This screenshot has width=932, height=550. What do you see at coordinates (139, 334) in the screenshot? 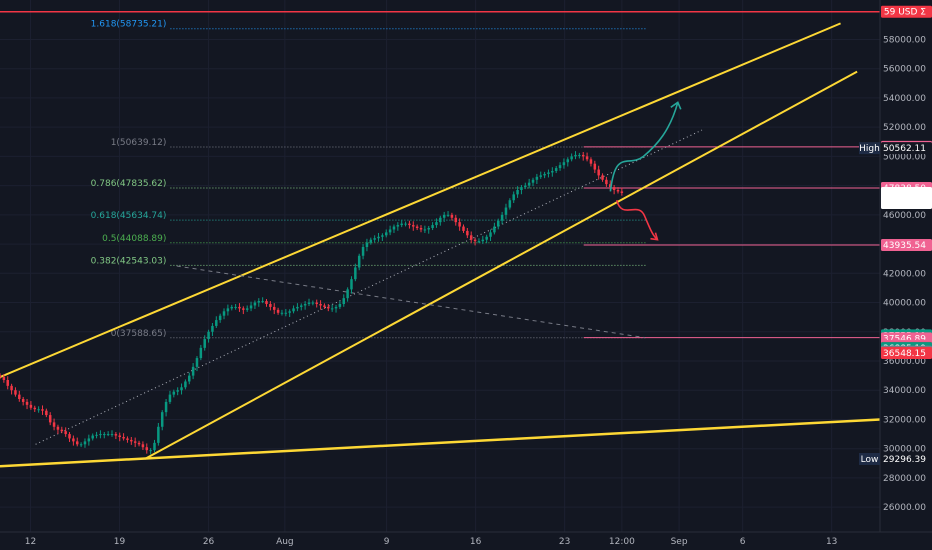
I see `fib-level-label: 0(37588.65)` at bounding box center [139, 334].